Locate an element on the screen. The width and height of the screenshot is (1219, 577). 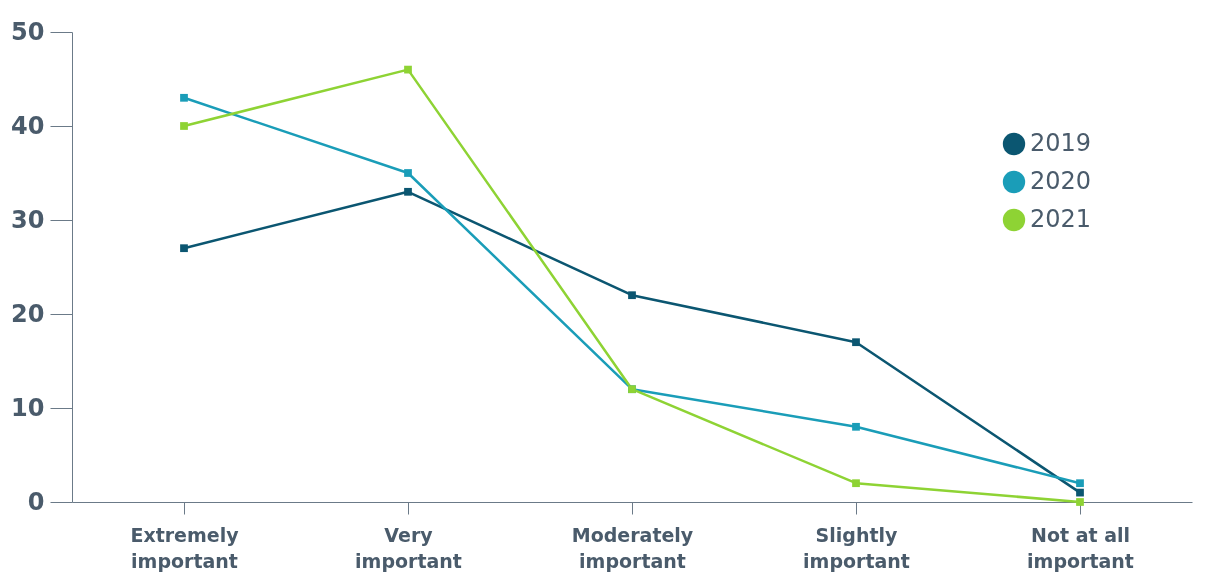
y-tick-label: 30 is located at coordinates (28, 219).